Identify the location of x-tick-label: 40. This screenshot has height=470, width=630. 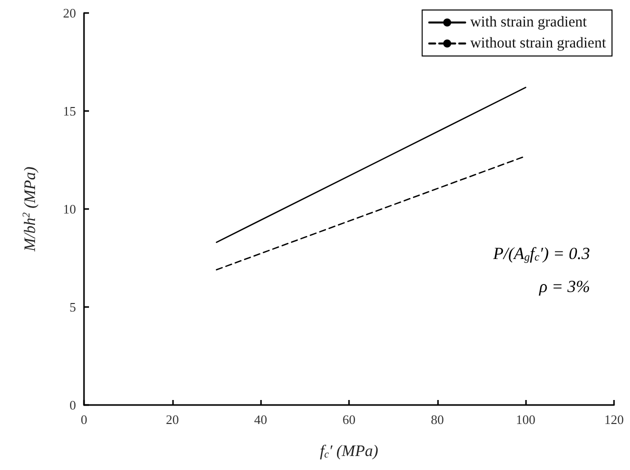
(261, 419).